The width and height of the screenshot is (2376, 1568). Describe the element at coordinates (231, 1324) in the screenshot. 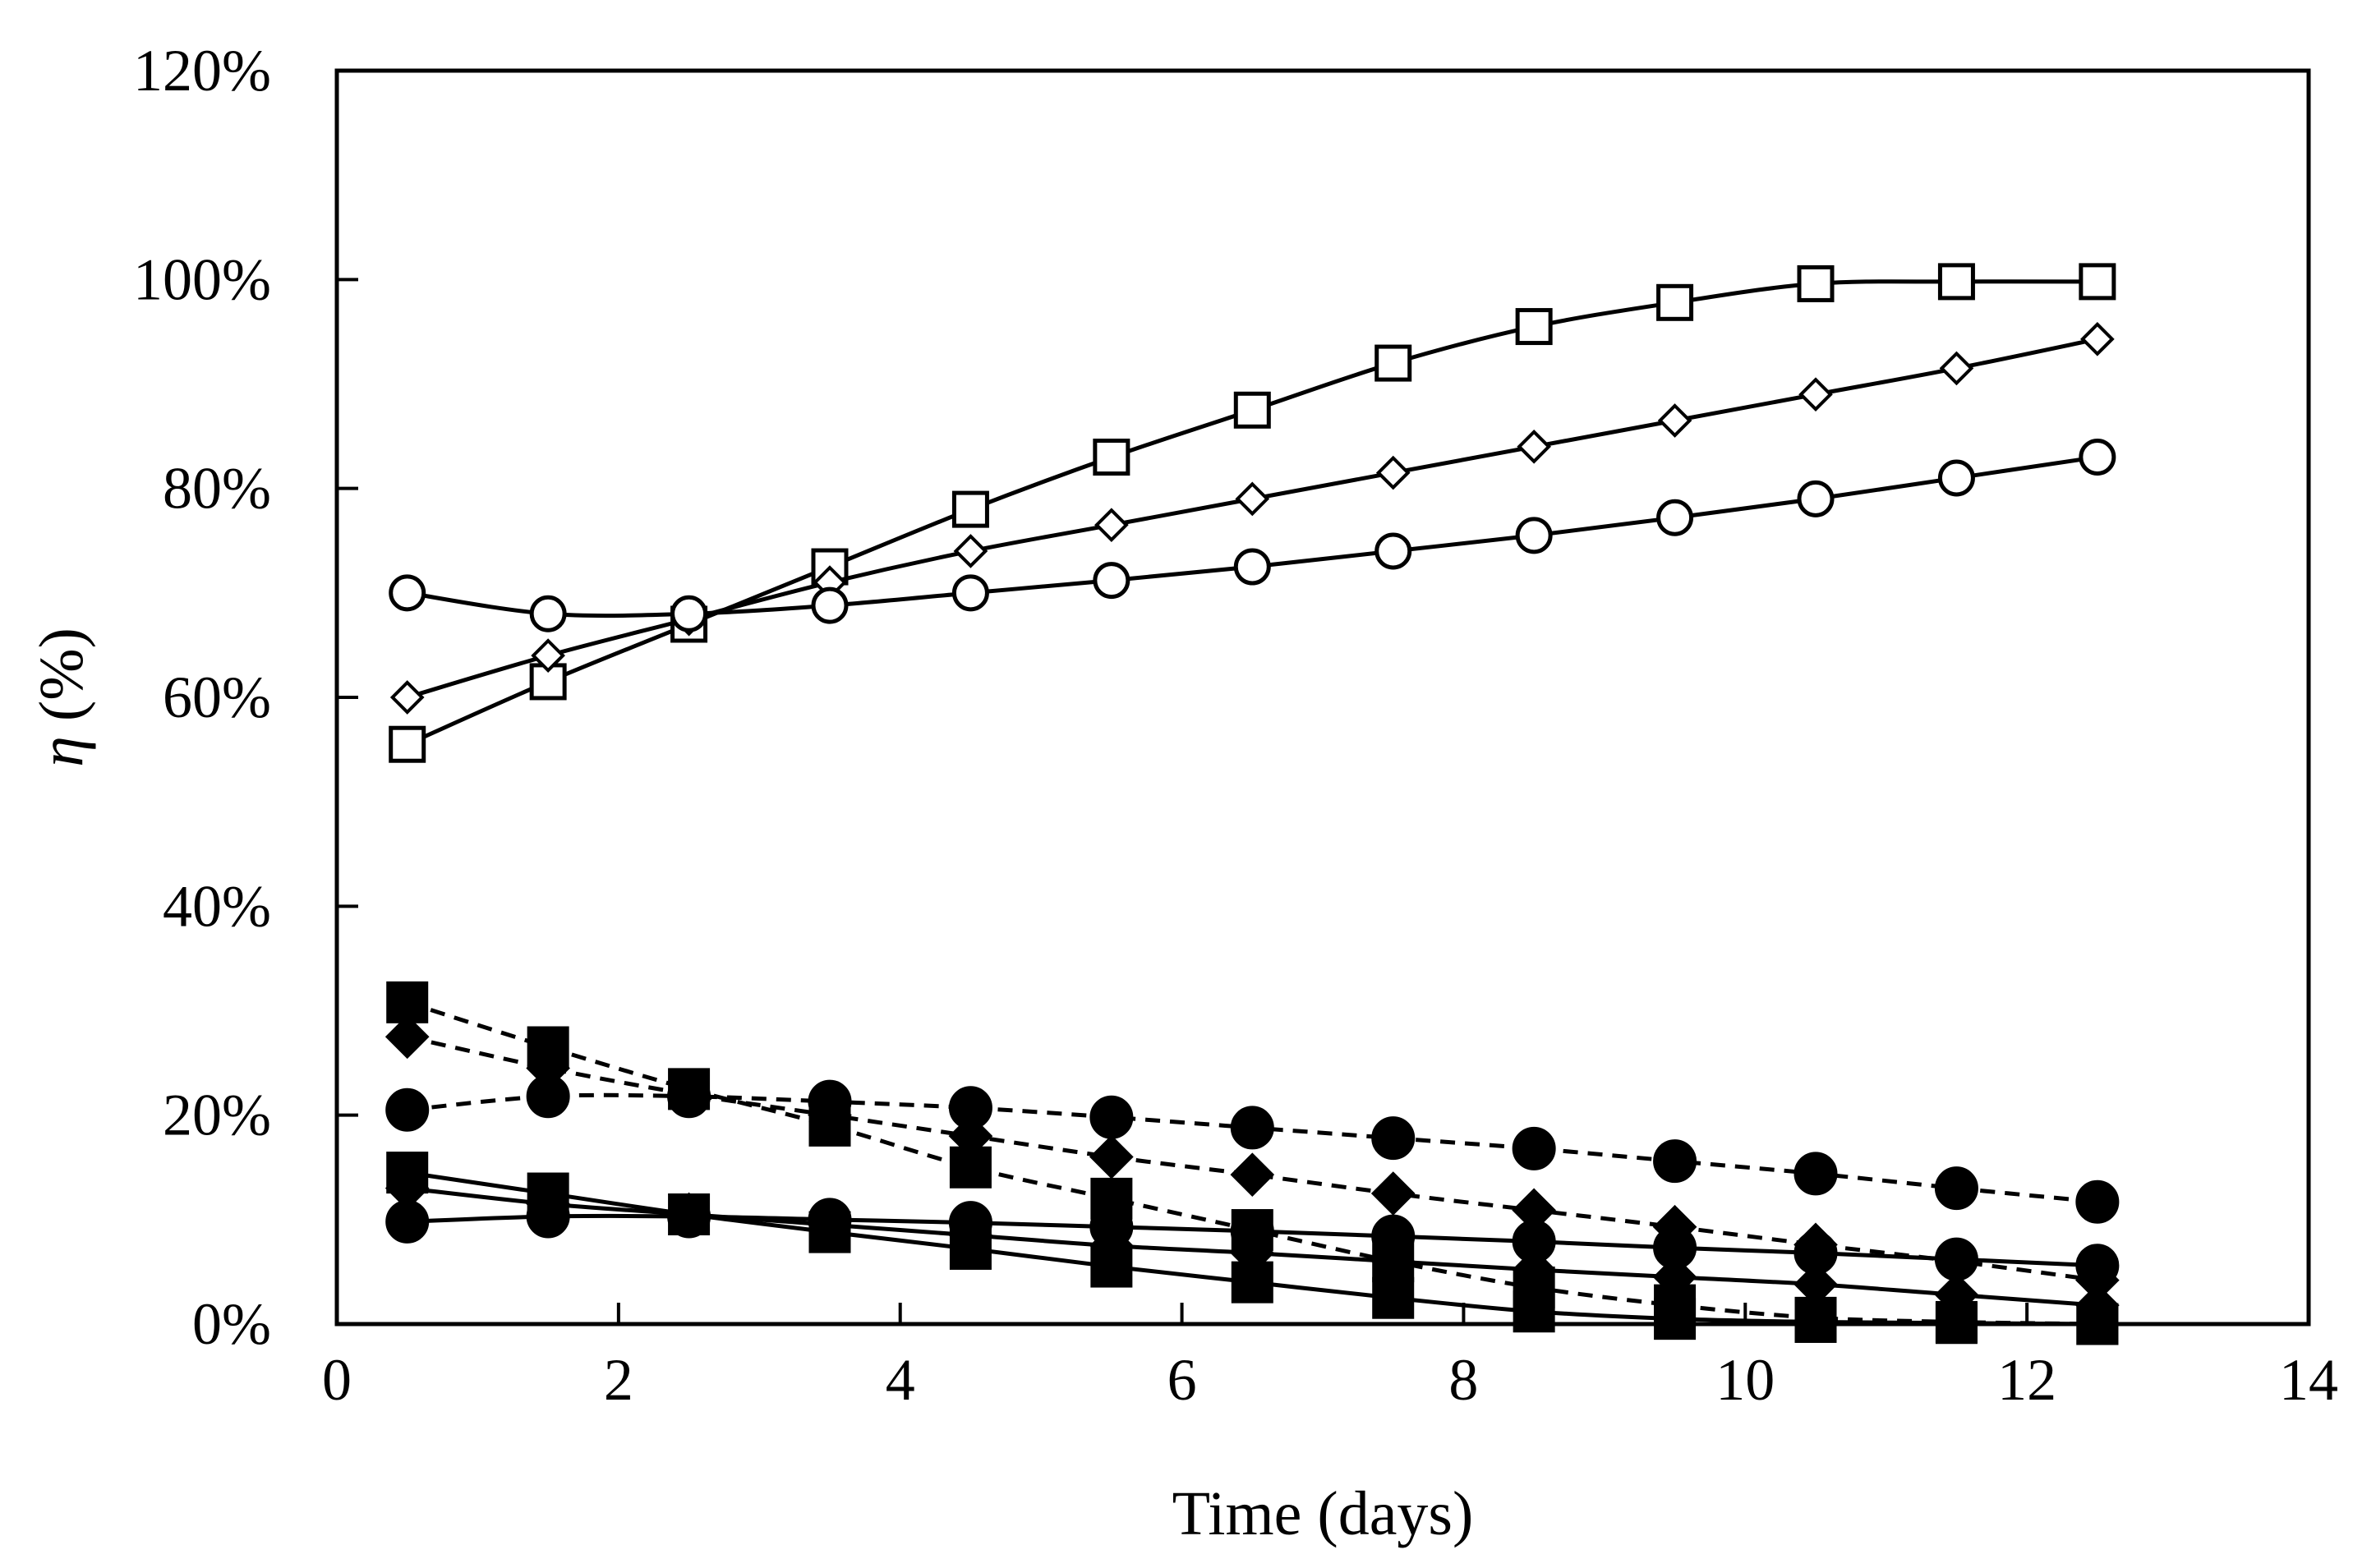

I see `y-tick-label: 0%` at that location.